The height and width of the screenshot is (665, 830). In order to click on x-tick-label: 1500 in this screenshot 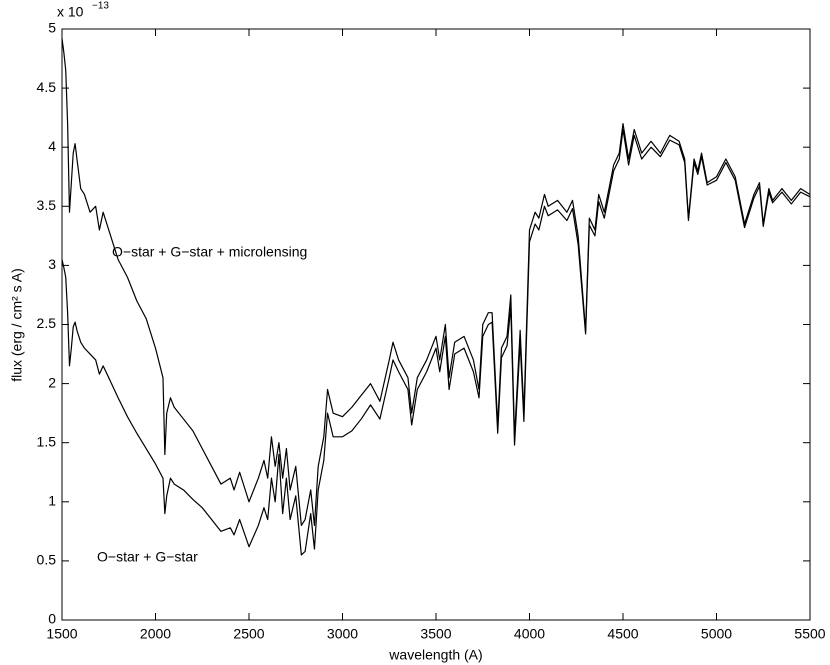, I will do `click(61, 634)`.